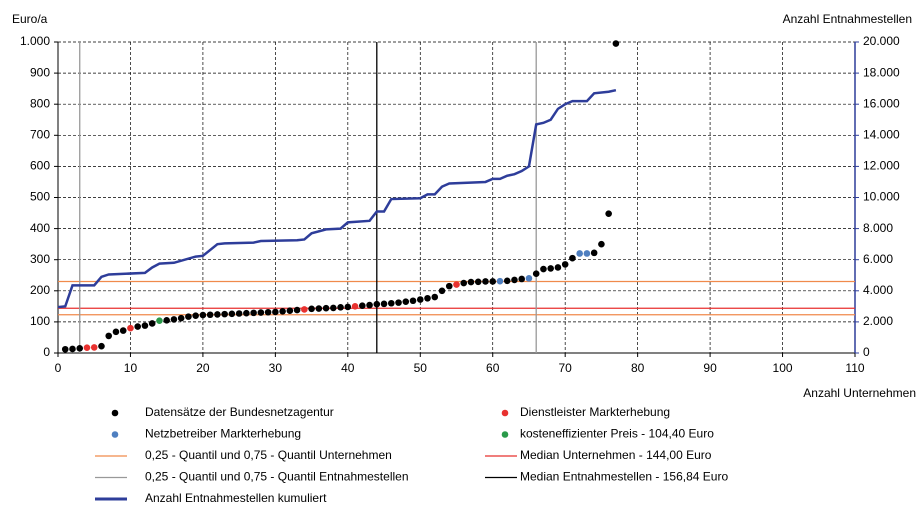 This screenshot has height=506, width=924. I want to click on y2-tick-label: 20.000, so click(881, 41).